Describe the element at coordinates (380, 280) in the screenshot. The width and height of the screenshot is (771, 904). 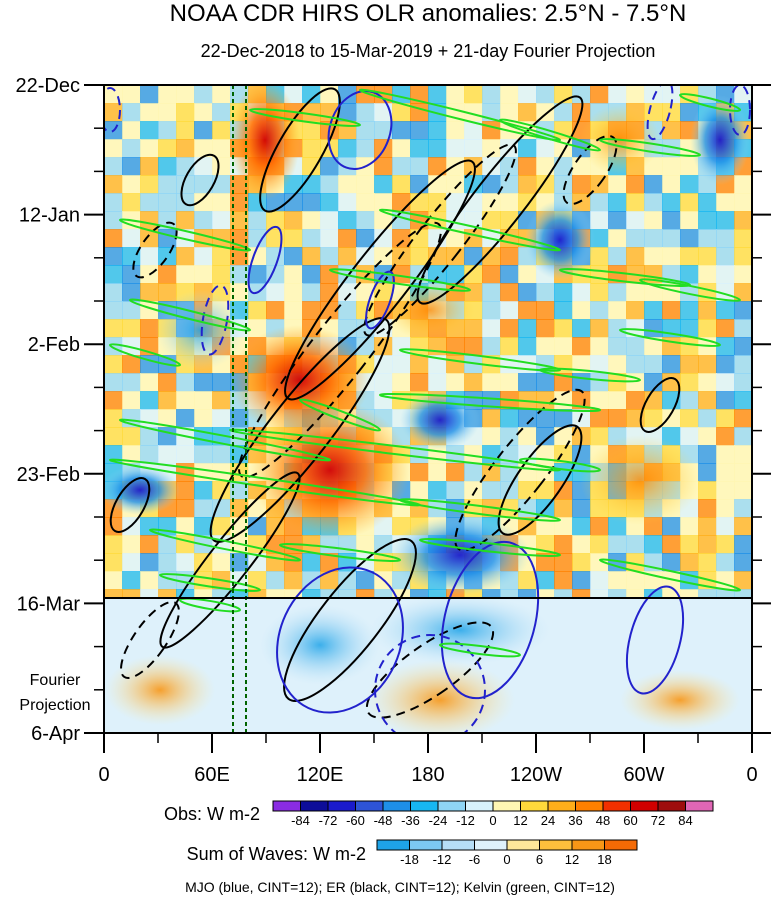
I see `er-contour` at that location.